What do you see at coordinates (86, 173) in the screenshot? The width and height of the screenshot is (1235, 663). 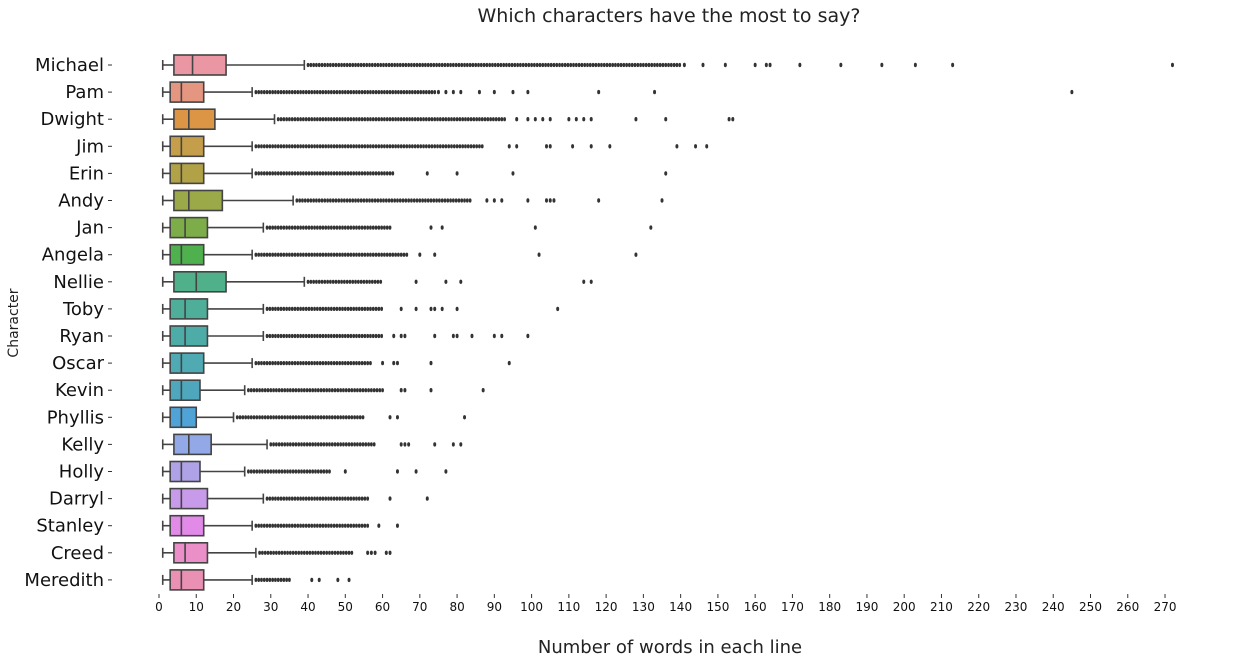 I see `y-tick-label: Erin` at bounding box center [86, 173].